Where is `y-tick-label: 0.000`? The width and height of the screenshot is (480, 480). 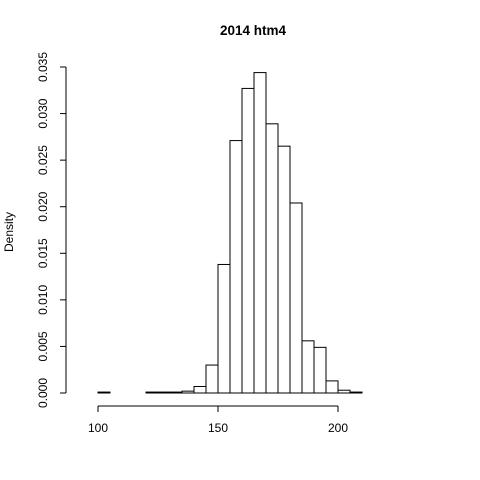
y-tick-label: 0.000 is located at coordinates (43, 393).